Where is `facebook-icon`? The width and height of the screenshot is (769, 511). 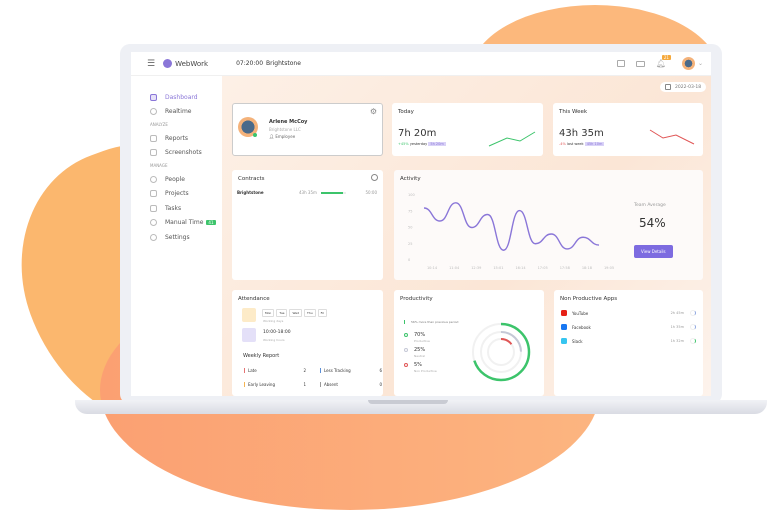
facebook-icon is located at coordinates (564, 327).